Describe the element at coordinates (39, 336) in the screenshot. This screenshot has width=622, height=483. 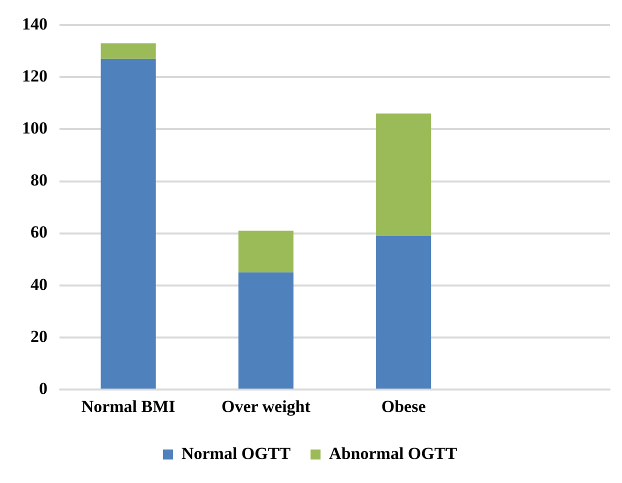
I see `y-tick-label: 20` at that location.